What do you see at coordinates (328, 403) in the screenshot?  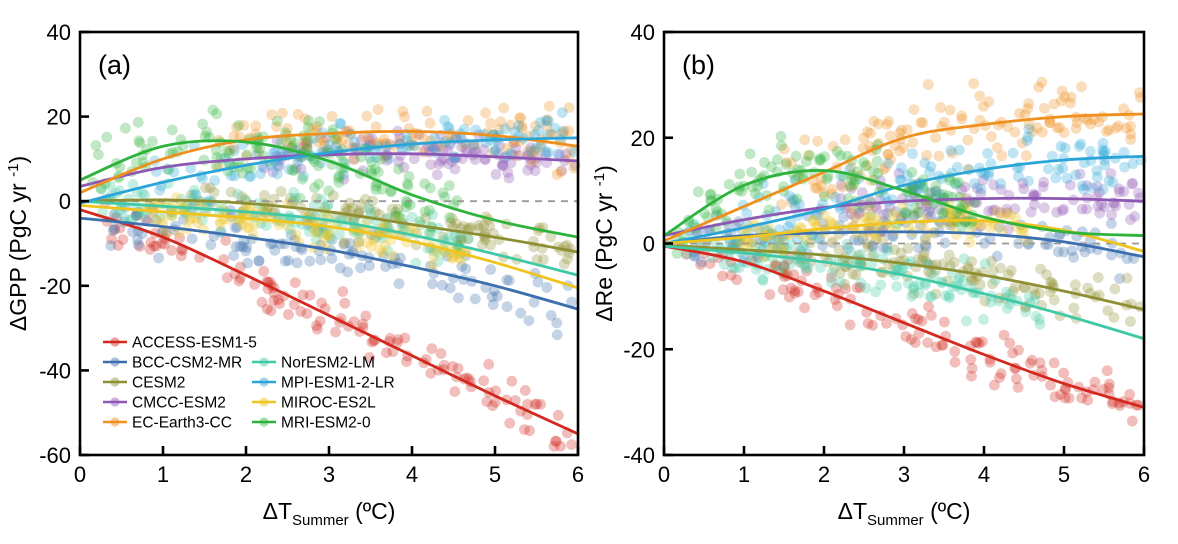 I see `legend-label: MIROC-ES2L` at bounding box center [328, 403].